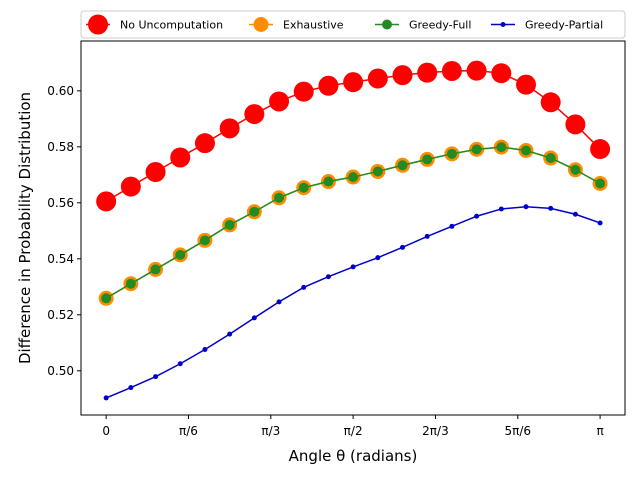  I want to click on x-axis-label: Angle θ (radians), so click(353, 456).